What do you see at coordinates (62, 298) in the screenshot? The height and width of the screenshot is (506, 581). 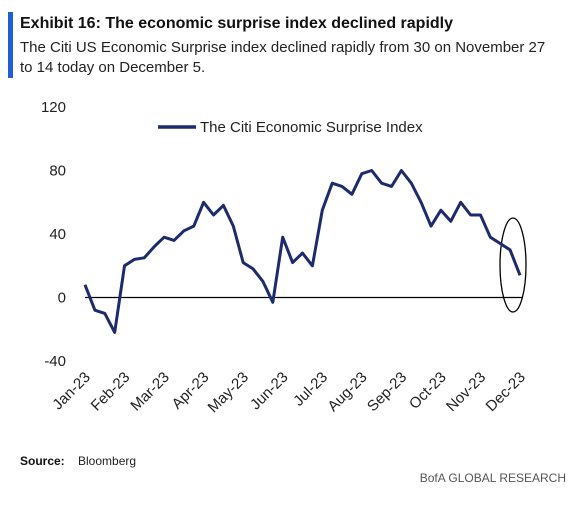 I see `y-tick-label: 0` at bounding box center [62, 298].